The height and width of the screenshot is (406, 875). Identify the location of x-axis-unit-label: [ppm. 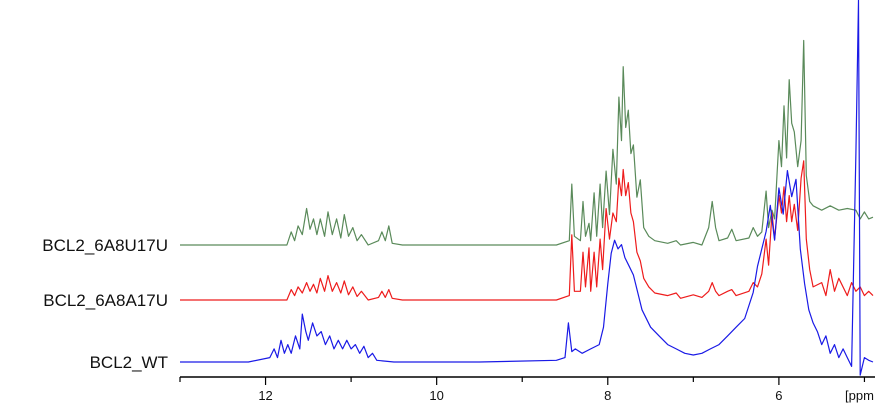
(859, 395).